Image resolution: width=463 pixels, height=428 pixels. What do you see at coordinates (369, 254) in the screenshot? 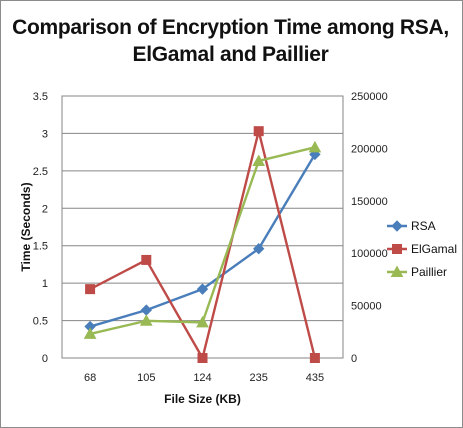
I see `y2-tick-label: 100000` at bounding box center [369, 254].